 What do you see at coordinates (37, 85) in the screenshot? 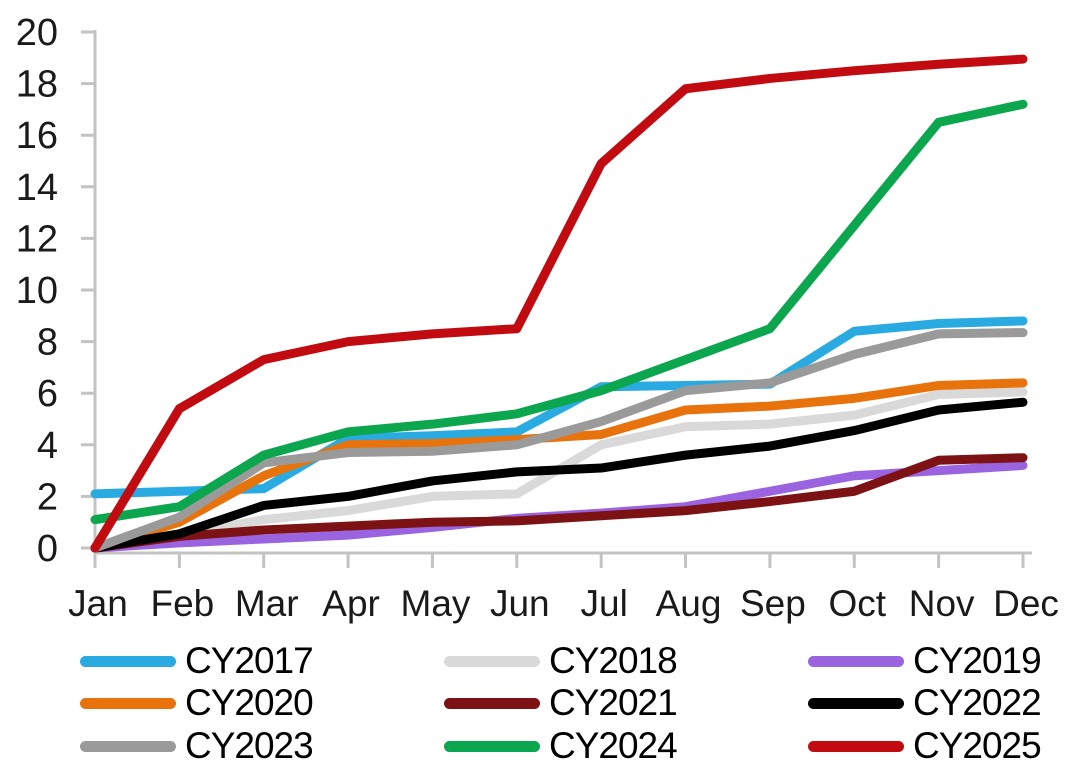
I see `y-tick-label: 18` at bounding box center [37, 85].